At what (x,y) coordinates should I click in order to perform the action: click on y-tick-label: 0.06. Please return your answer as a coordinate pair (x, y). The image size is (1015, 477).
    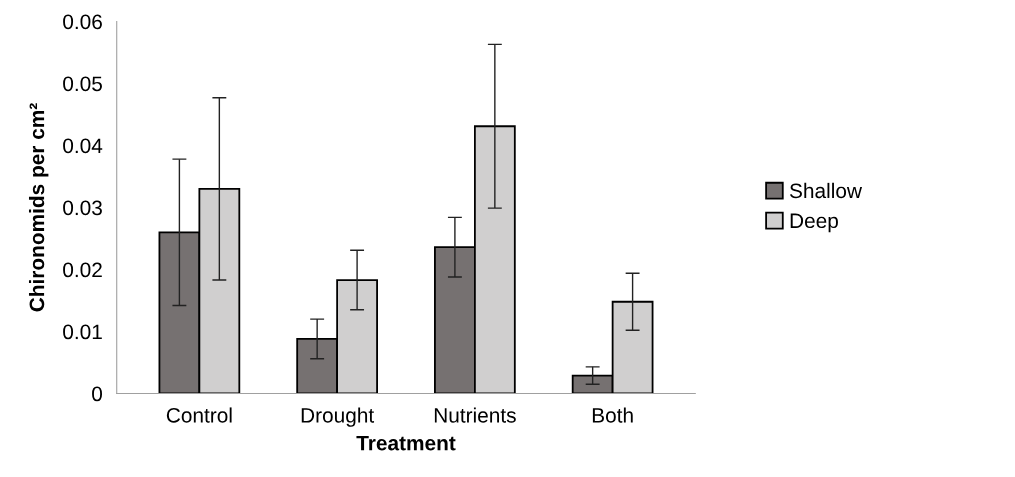
    Looking at the image, I should click on (82, 22).